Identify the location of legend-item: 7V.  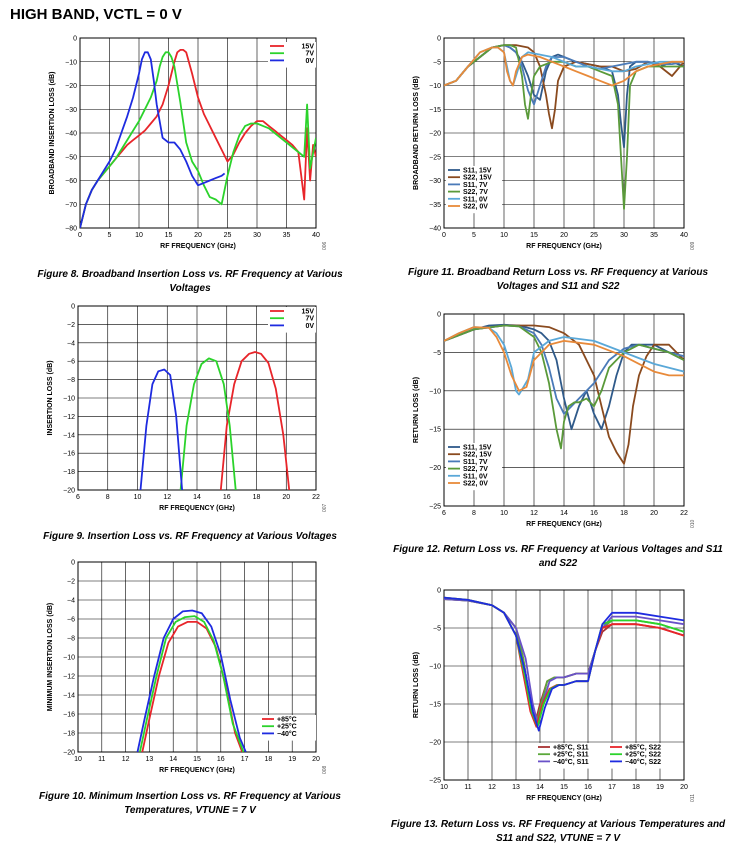
(292, 54).